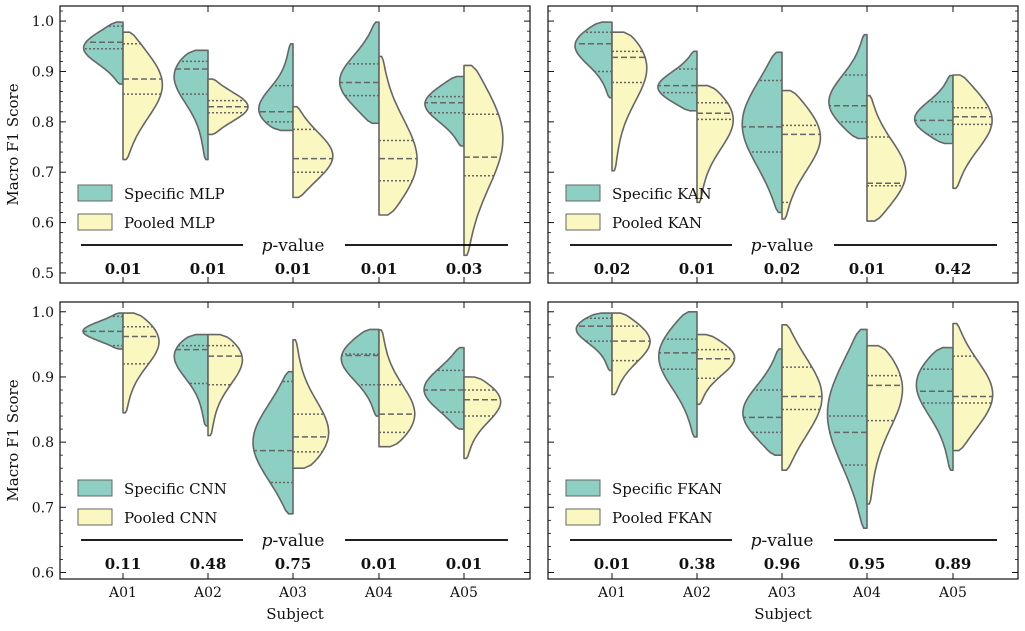 Image resolution: width=1025 pixels, height=631 pixels. What do you see at coordinates (662, 194) in the screenshot?
I see `legend-label-specific: Specific KAN` at bounding box center [662, 194].